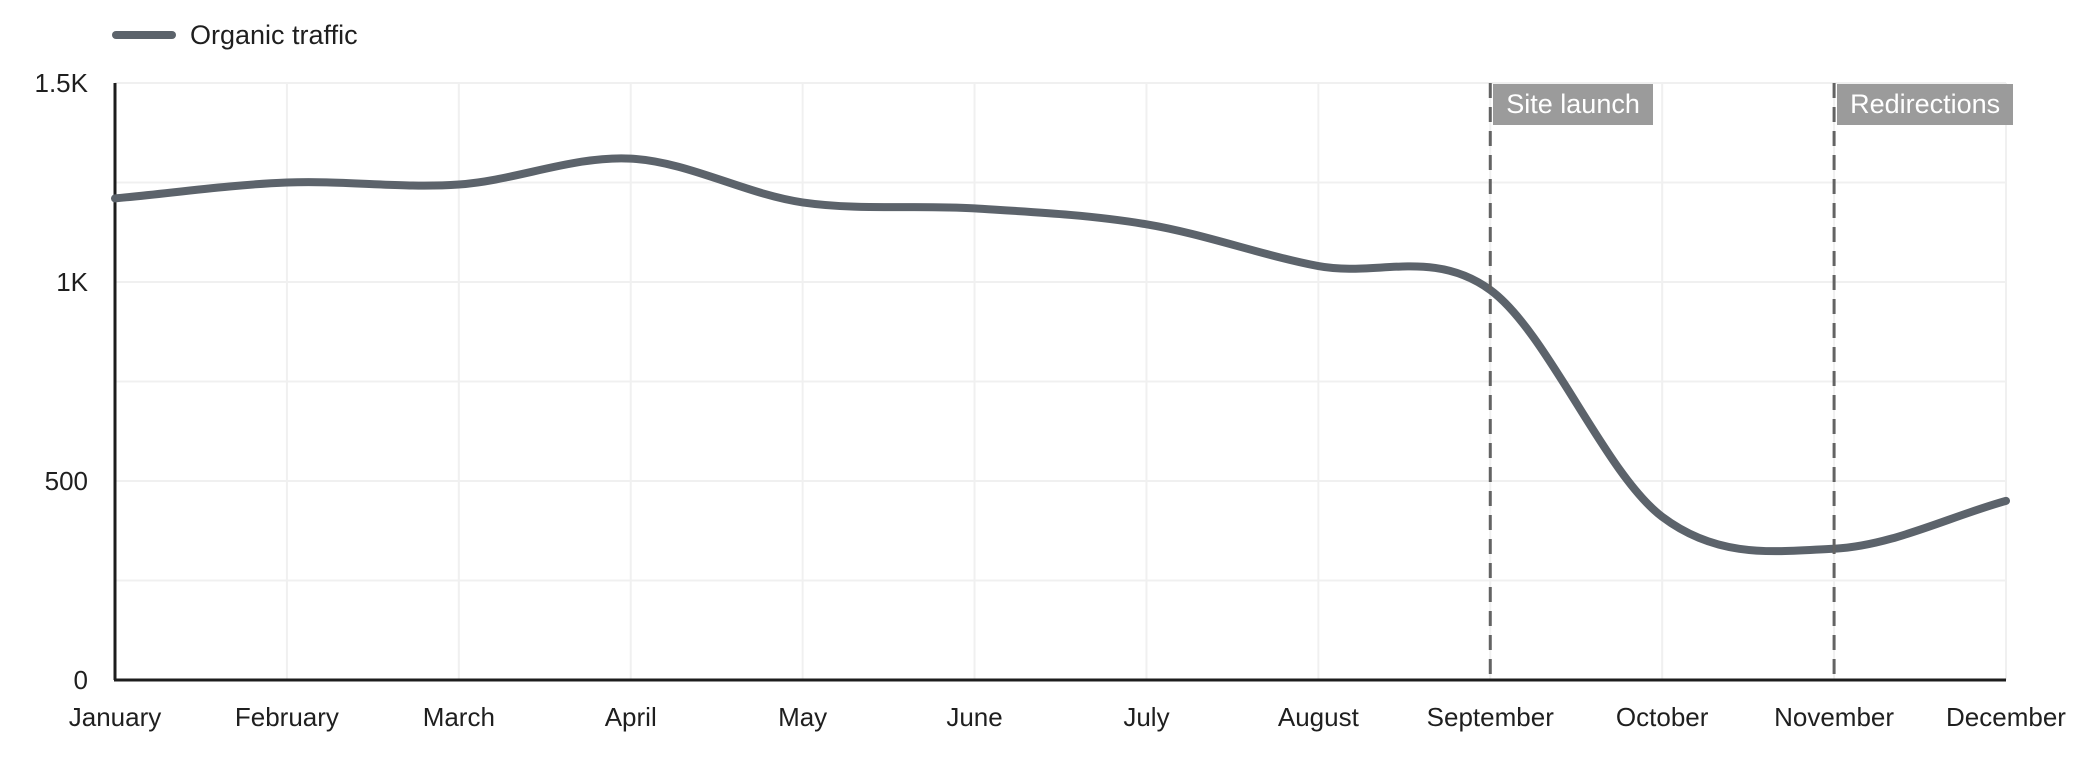 This screenshot has width=2088, height=762. Describe the element at coordinates (630, 717) in the screenshot. I see `x-axis-month-label: April` at that location.